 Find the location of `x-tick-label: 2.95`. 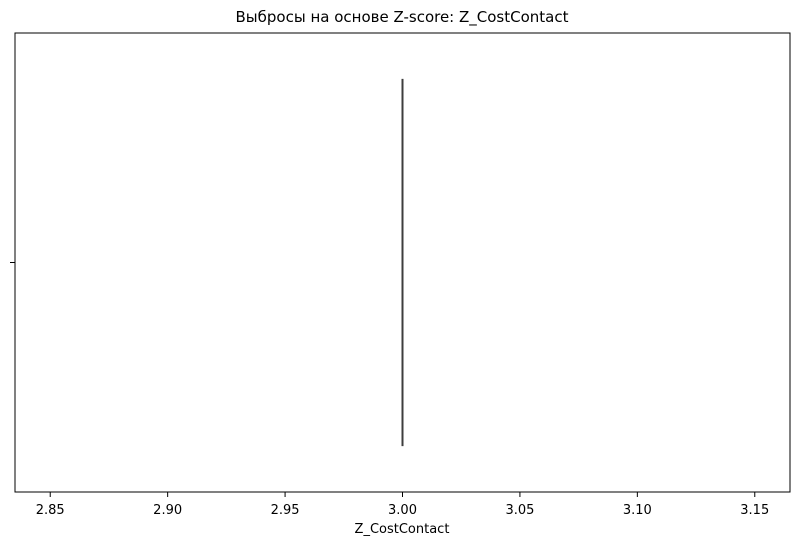

x-tick-label: 2.95 is located at coordinates (285, 510).